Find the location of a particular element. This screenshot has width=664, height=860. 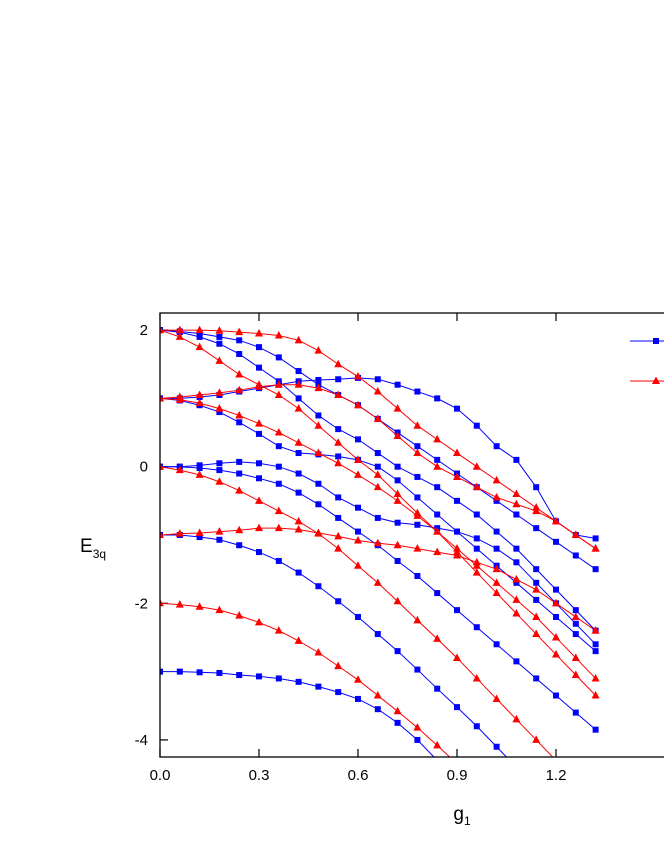

x-tick-label: 0.6 is located at coordinates (358, 775).